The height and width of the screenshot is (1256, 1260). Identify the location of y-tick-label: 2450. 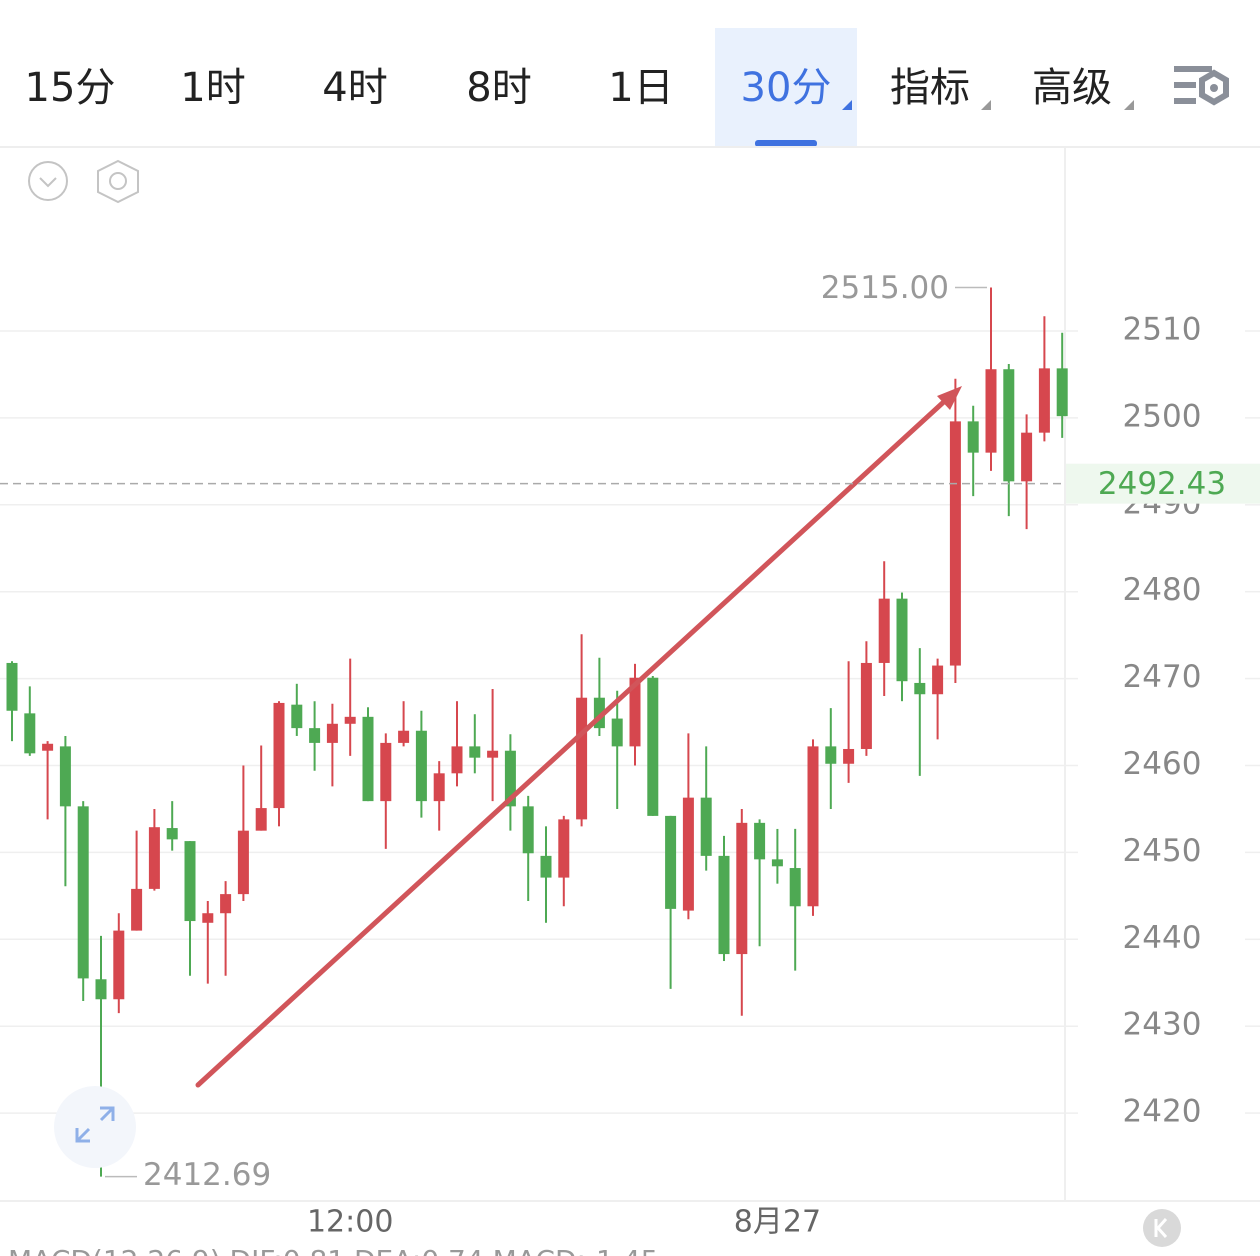
(1162, 851).